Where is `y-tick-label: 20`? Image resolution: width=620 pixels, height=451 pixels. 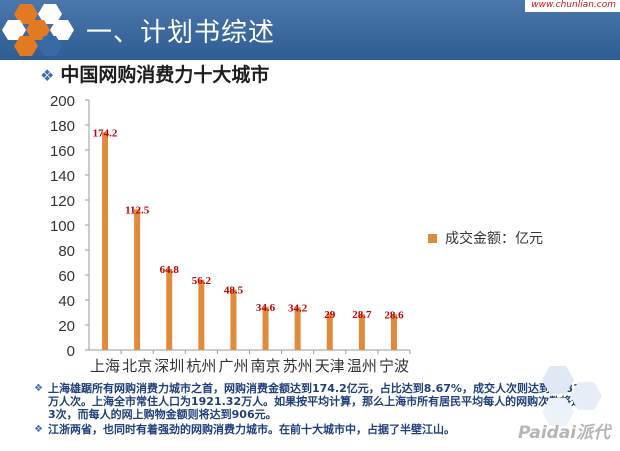 y-tick-label: 20 is located at coordinates (66, 326).